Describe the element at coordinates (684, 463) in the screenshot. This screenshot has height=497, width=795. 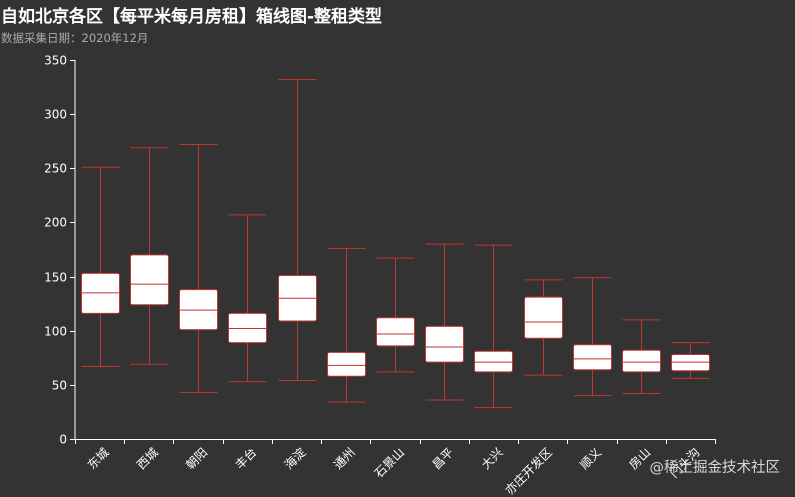
I see `x-tick-label: 门头沟` at that location.